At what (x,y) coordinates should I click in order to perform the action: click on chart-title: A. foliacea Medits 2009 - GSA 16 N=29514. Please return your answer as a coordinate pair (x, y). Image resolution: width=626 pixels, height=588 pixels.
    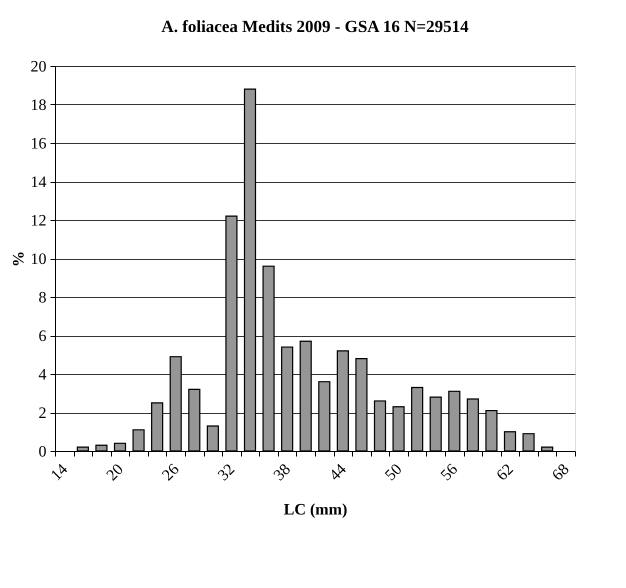
    Looking at the image, I should click on (315, 26).